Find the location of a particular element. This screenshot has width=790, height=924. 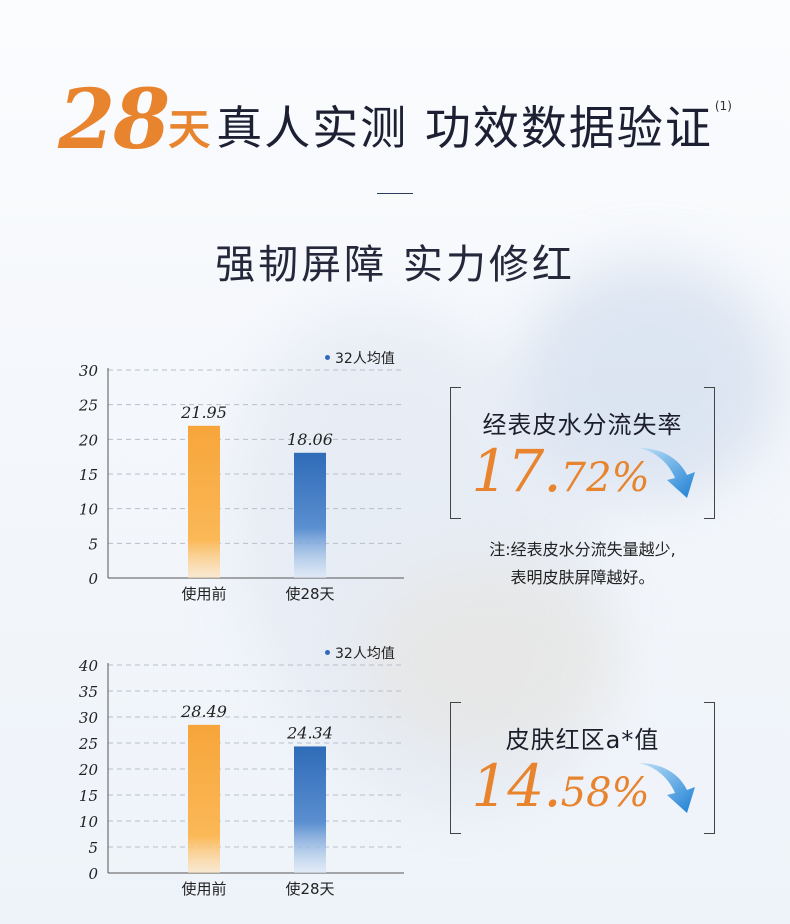

headline-days-unit: 天 is located at coordinates (189, 129).